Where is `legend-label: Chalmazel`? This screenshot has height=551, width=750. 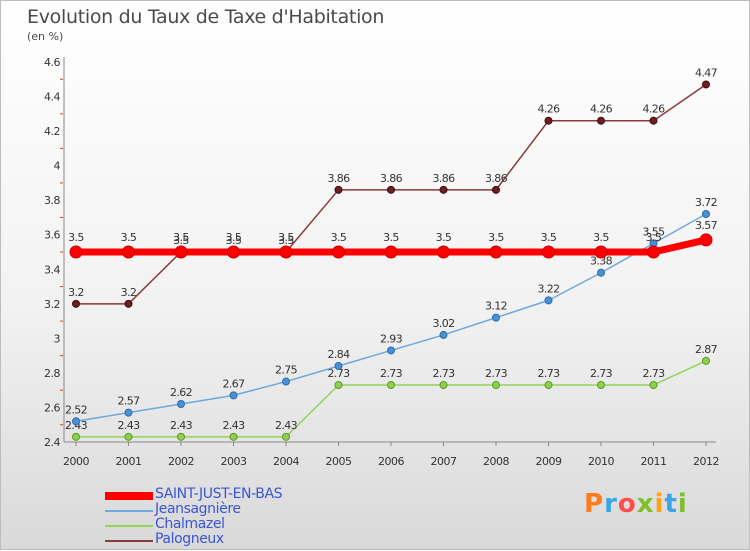
legend-label: Chalmazel is located at coordinates (190, 524).